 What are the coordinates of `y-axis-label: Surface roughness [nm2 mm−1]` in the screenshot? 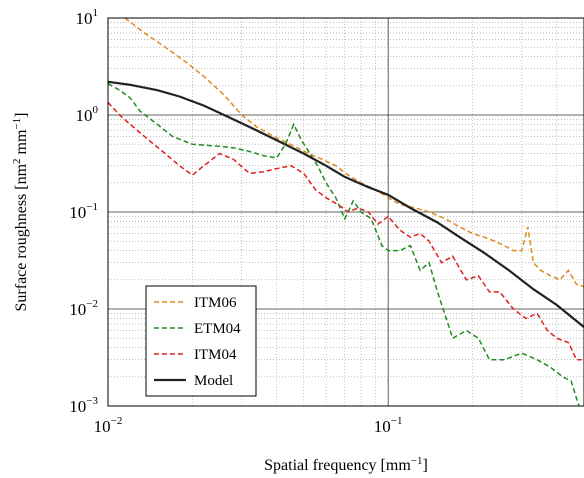 It's located at (20, 212).